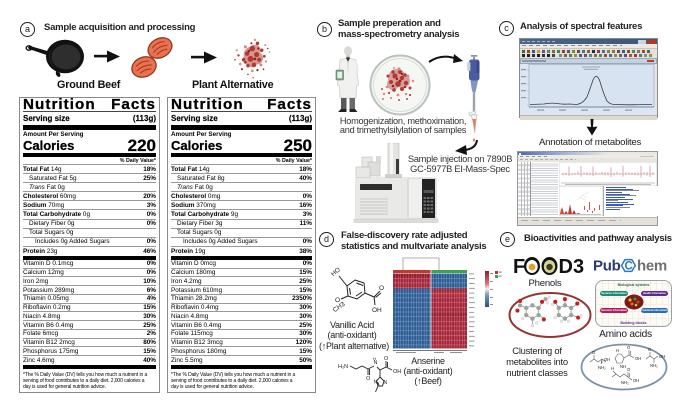 The image size is (700, 401). What do you see at coordinates (343, 367) in the screenshot?
I see `svg-text: H₂N` at bounding box center [343, 367].